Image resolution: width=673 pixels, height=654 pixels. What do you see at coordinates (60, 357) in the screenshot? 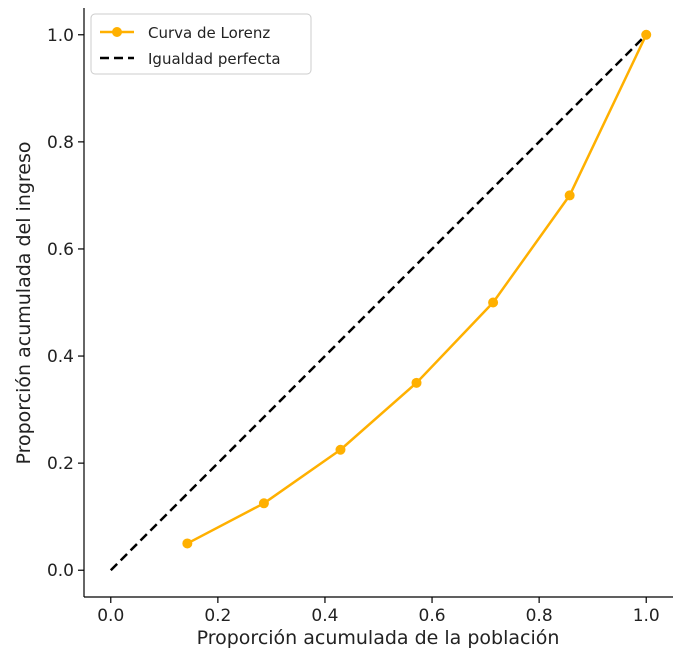
I see `y-tick-label: 0.4` at bounding box center [60, 357].